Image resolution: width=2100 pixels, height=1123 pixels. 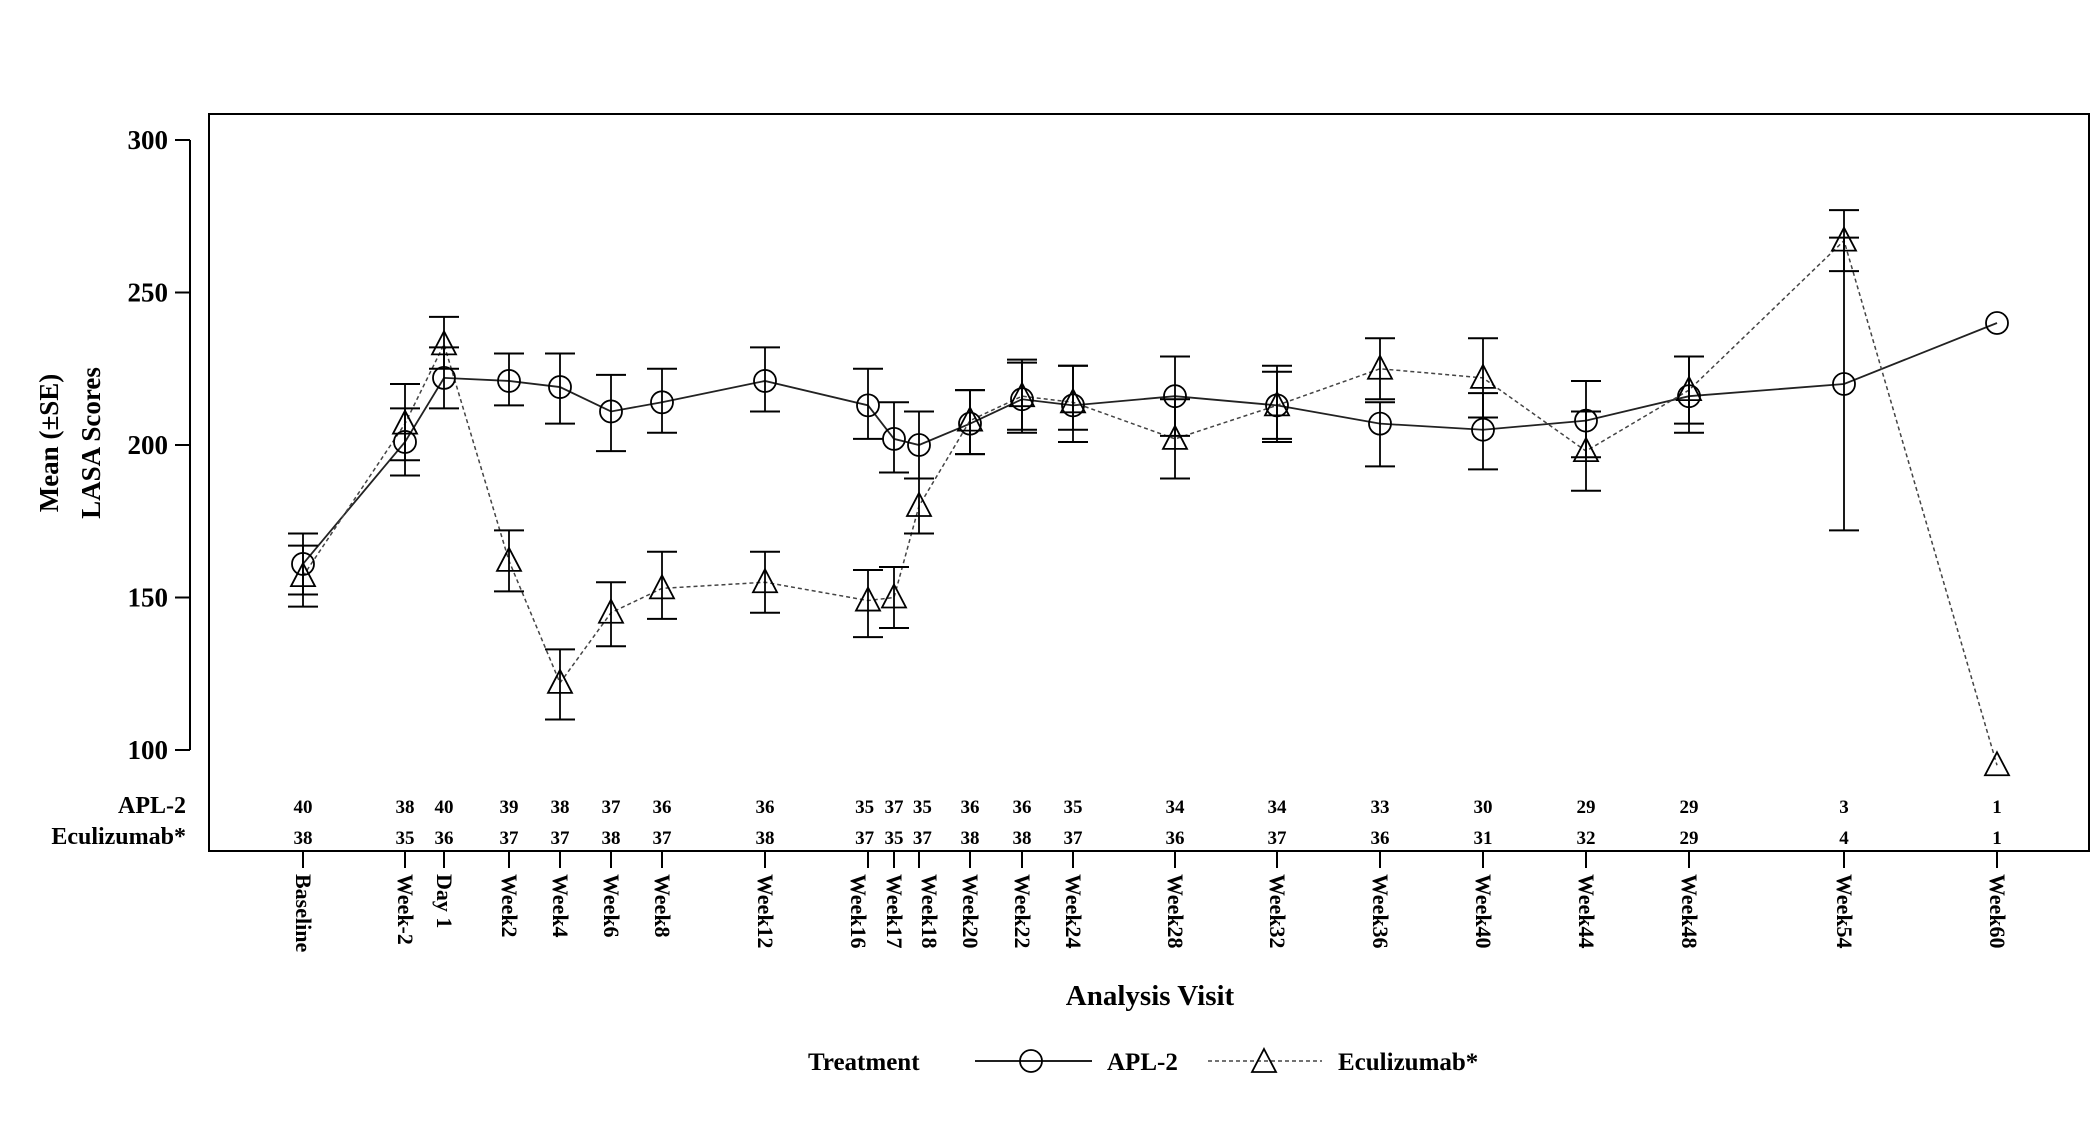 What do you see at coordinates (49, 443) in the screenshot?
I see `y-axis-label-line1: Mean (±SE)` at bounding box center [49, 443].